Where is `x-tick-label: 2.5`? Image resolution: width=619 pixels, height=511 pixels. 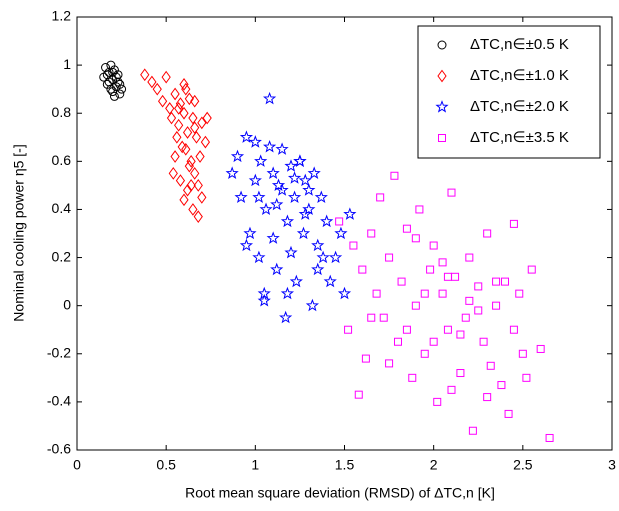 x-tick-label: 2.5 is located at coordinates (523, 465).